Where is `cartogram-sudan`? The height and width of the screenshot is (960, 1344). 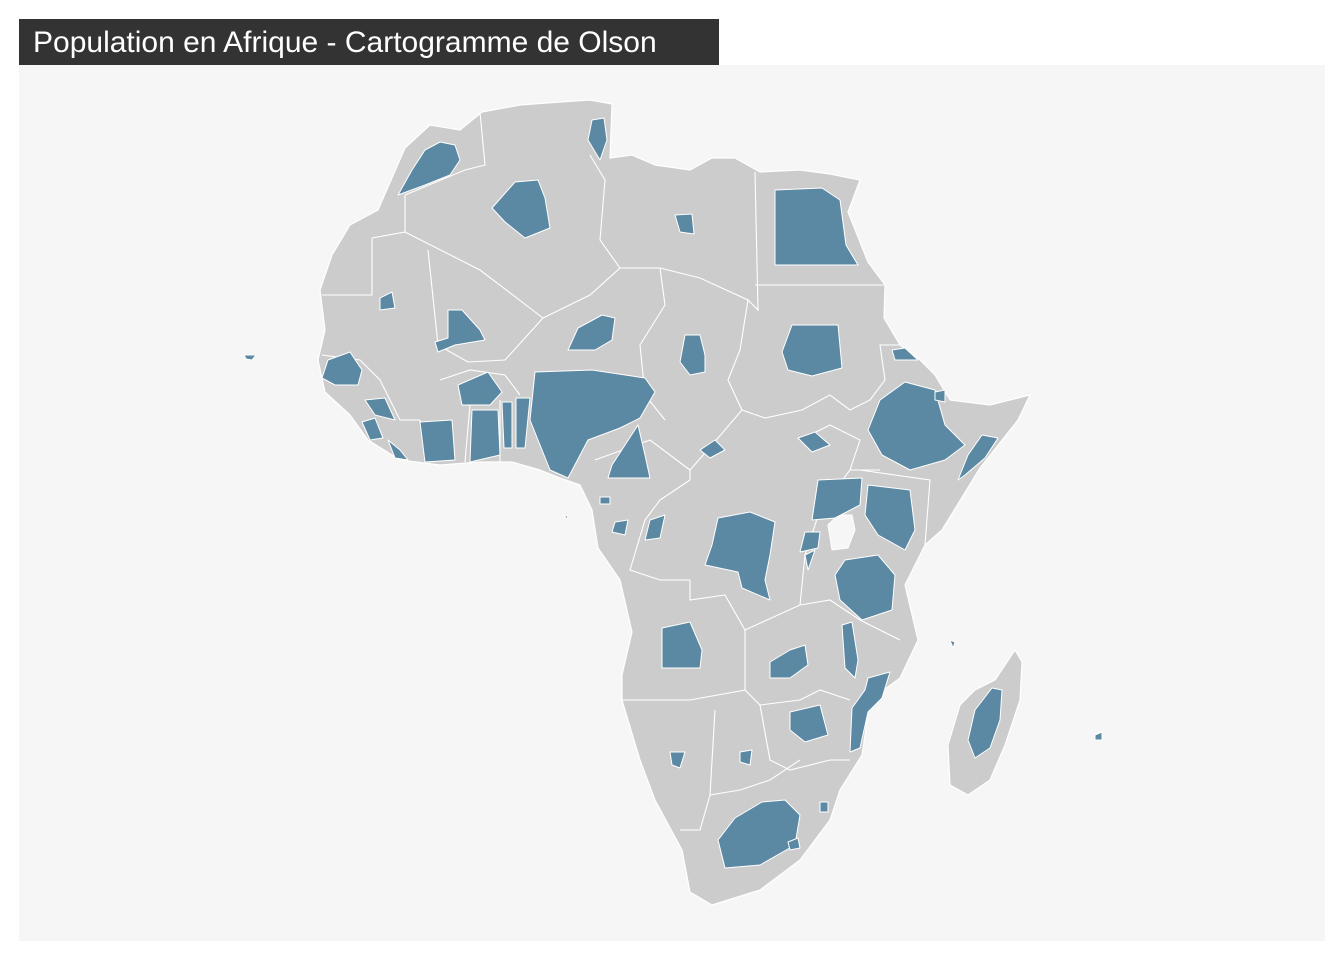 cartogram-sudan is located at coordinates (812, 350).